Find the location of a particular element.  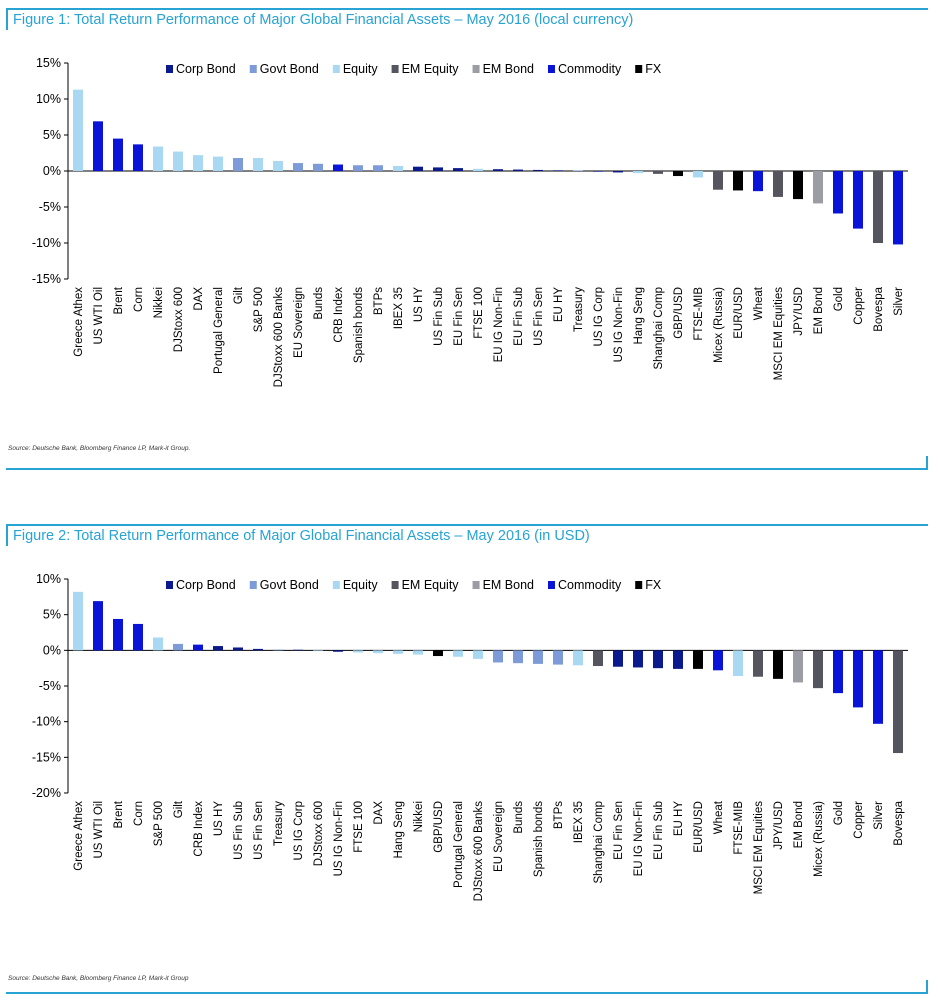

figure-1-bottom-tick is located at coordinates (927, 463).